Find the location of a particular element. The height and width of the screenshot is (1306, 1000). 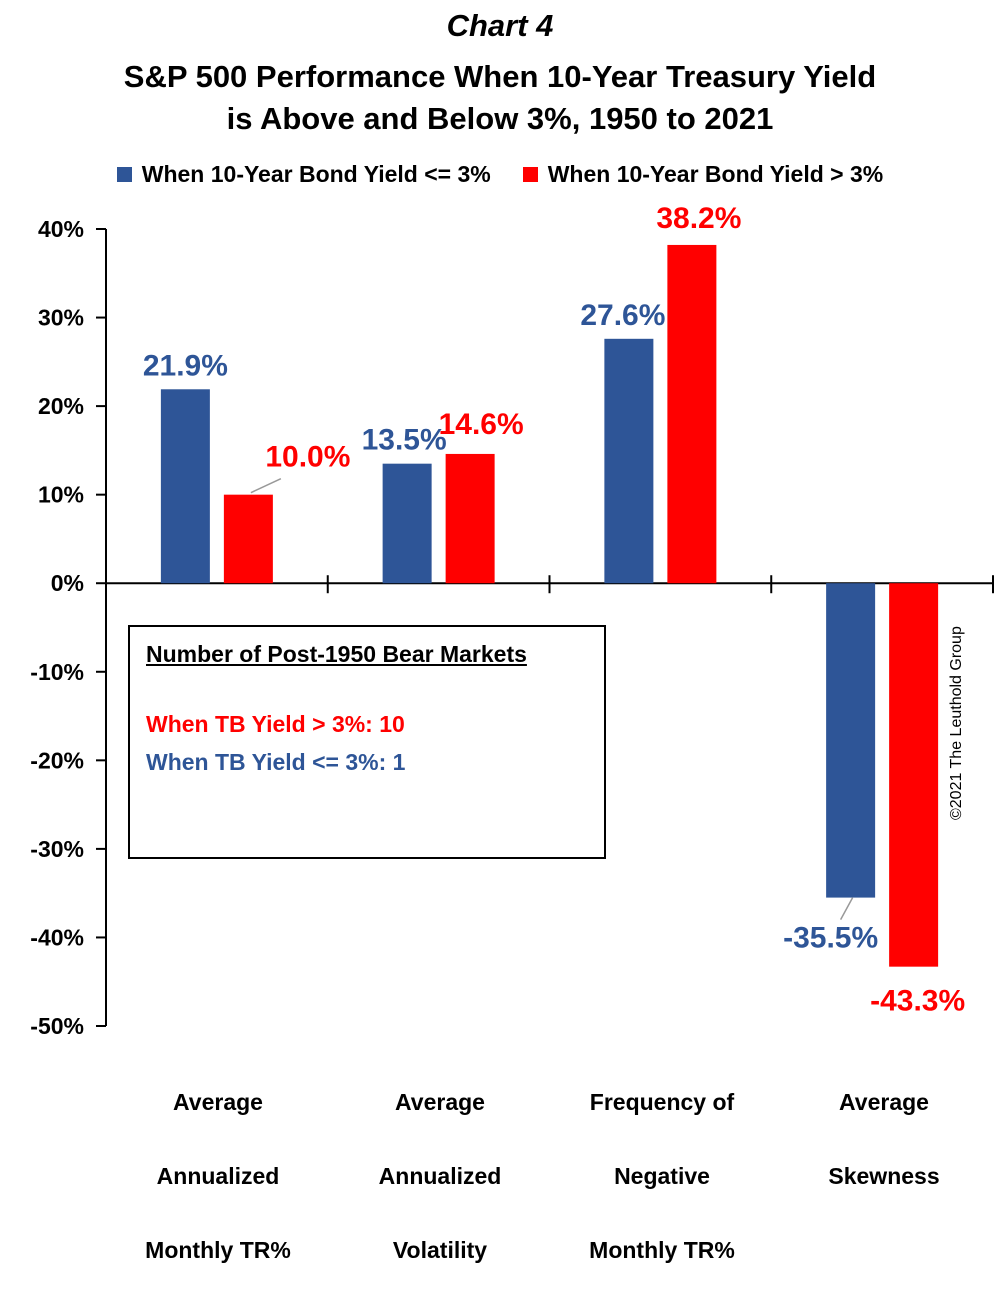

y-tick-label: -40% is located at coordinates (57, 937).